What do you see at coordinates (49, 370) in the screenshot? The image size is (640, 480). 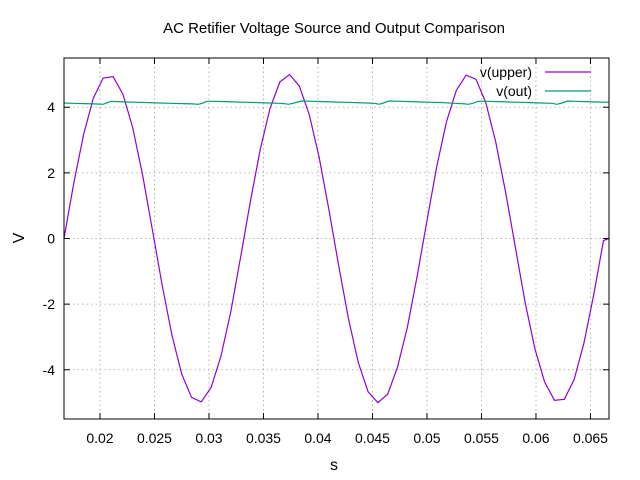 I see `y-tick-label: -4` at bounding box center [49, 370].